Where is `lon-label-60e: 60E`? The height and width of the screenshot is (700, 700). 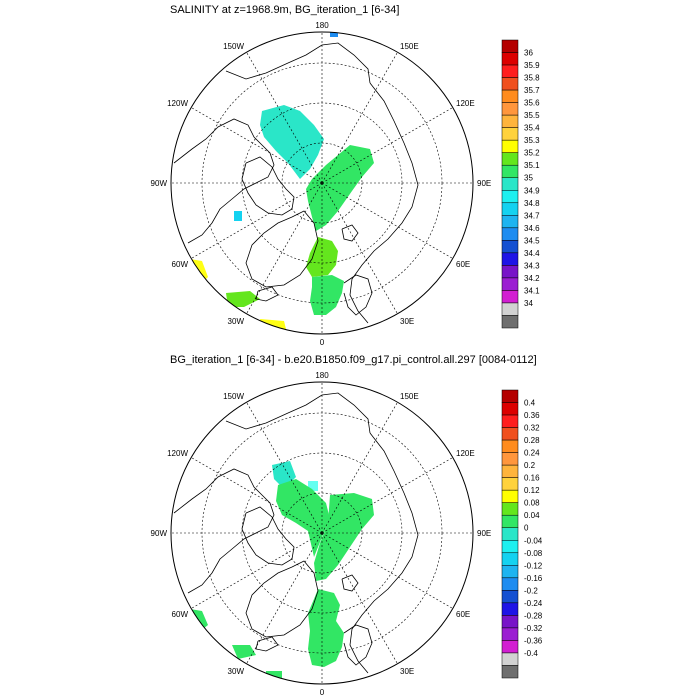 lon-label-60e: 60E is located at coordinates (463, 614).